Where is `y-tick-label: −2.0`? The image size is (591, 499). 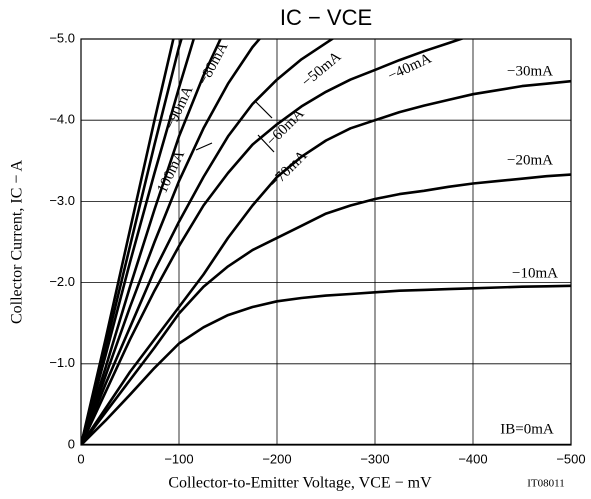
y-tick-label: −2.0 is located at coordinates (62, 281).